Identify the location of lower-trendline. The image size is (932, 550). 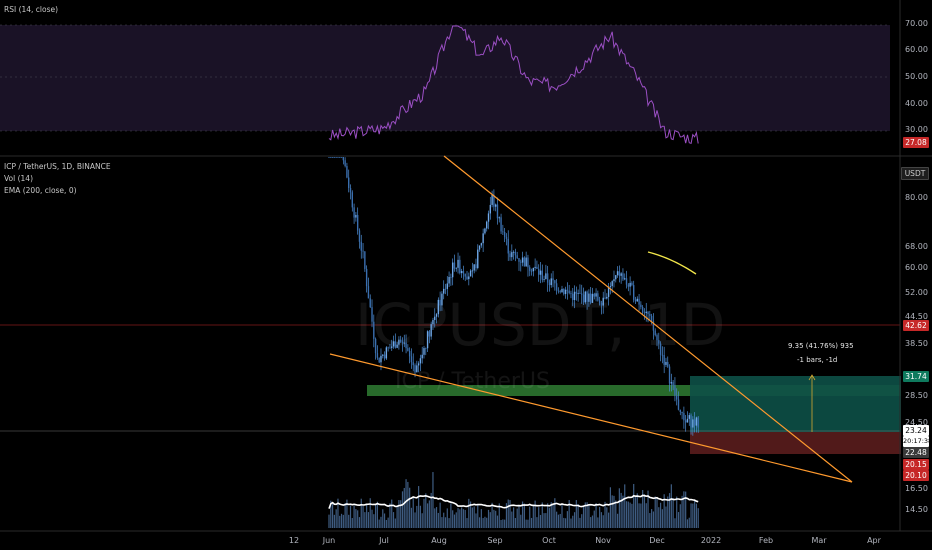
(591, 418).